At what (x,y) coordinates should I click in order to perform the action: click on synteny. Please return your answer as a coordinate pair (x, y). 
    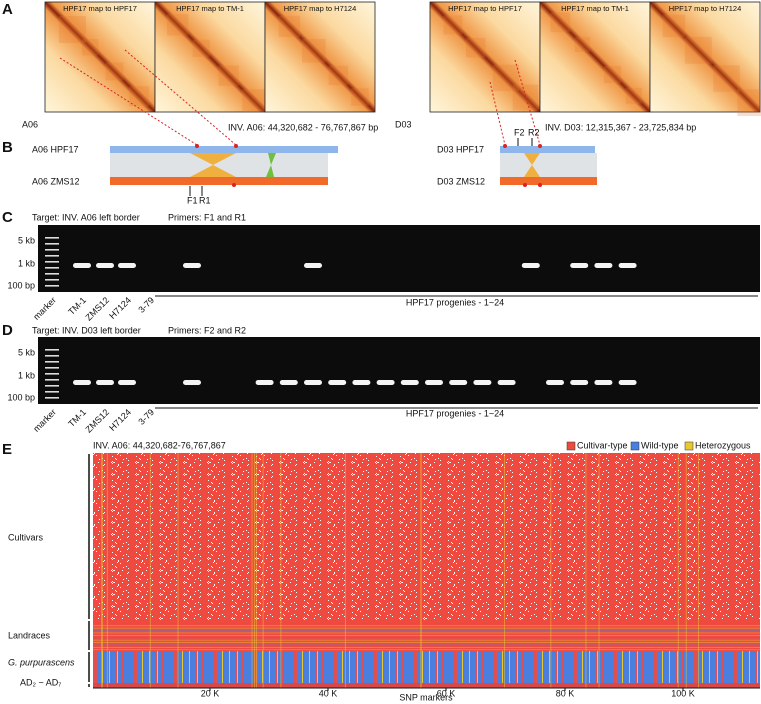
    Looking at the image, I should click on (548, 165).